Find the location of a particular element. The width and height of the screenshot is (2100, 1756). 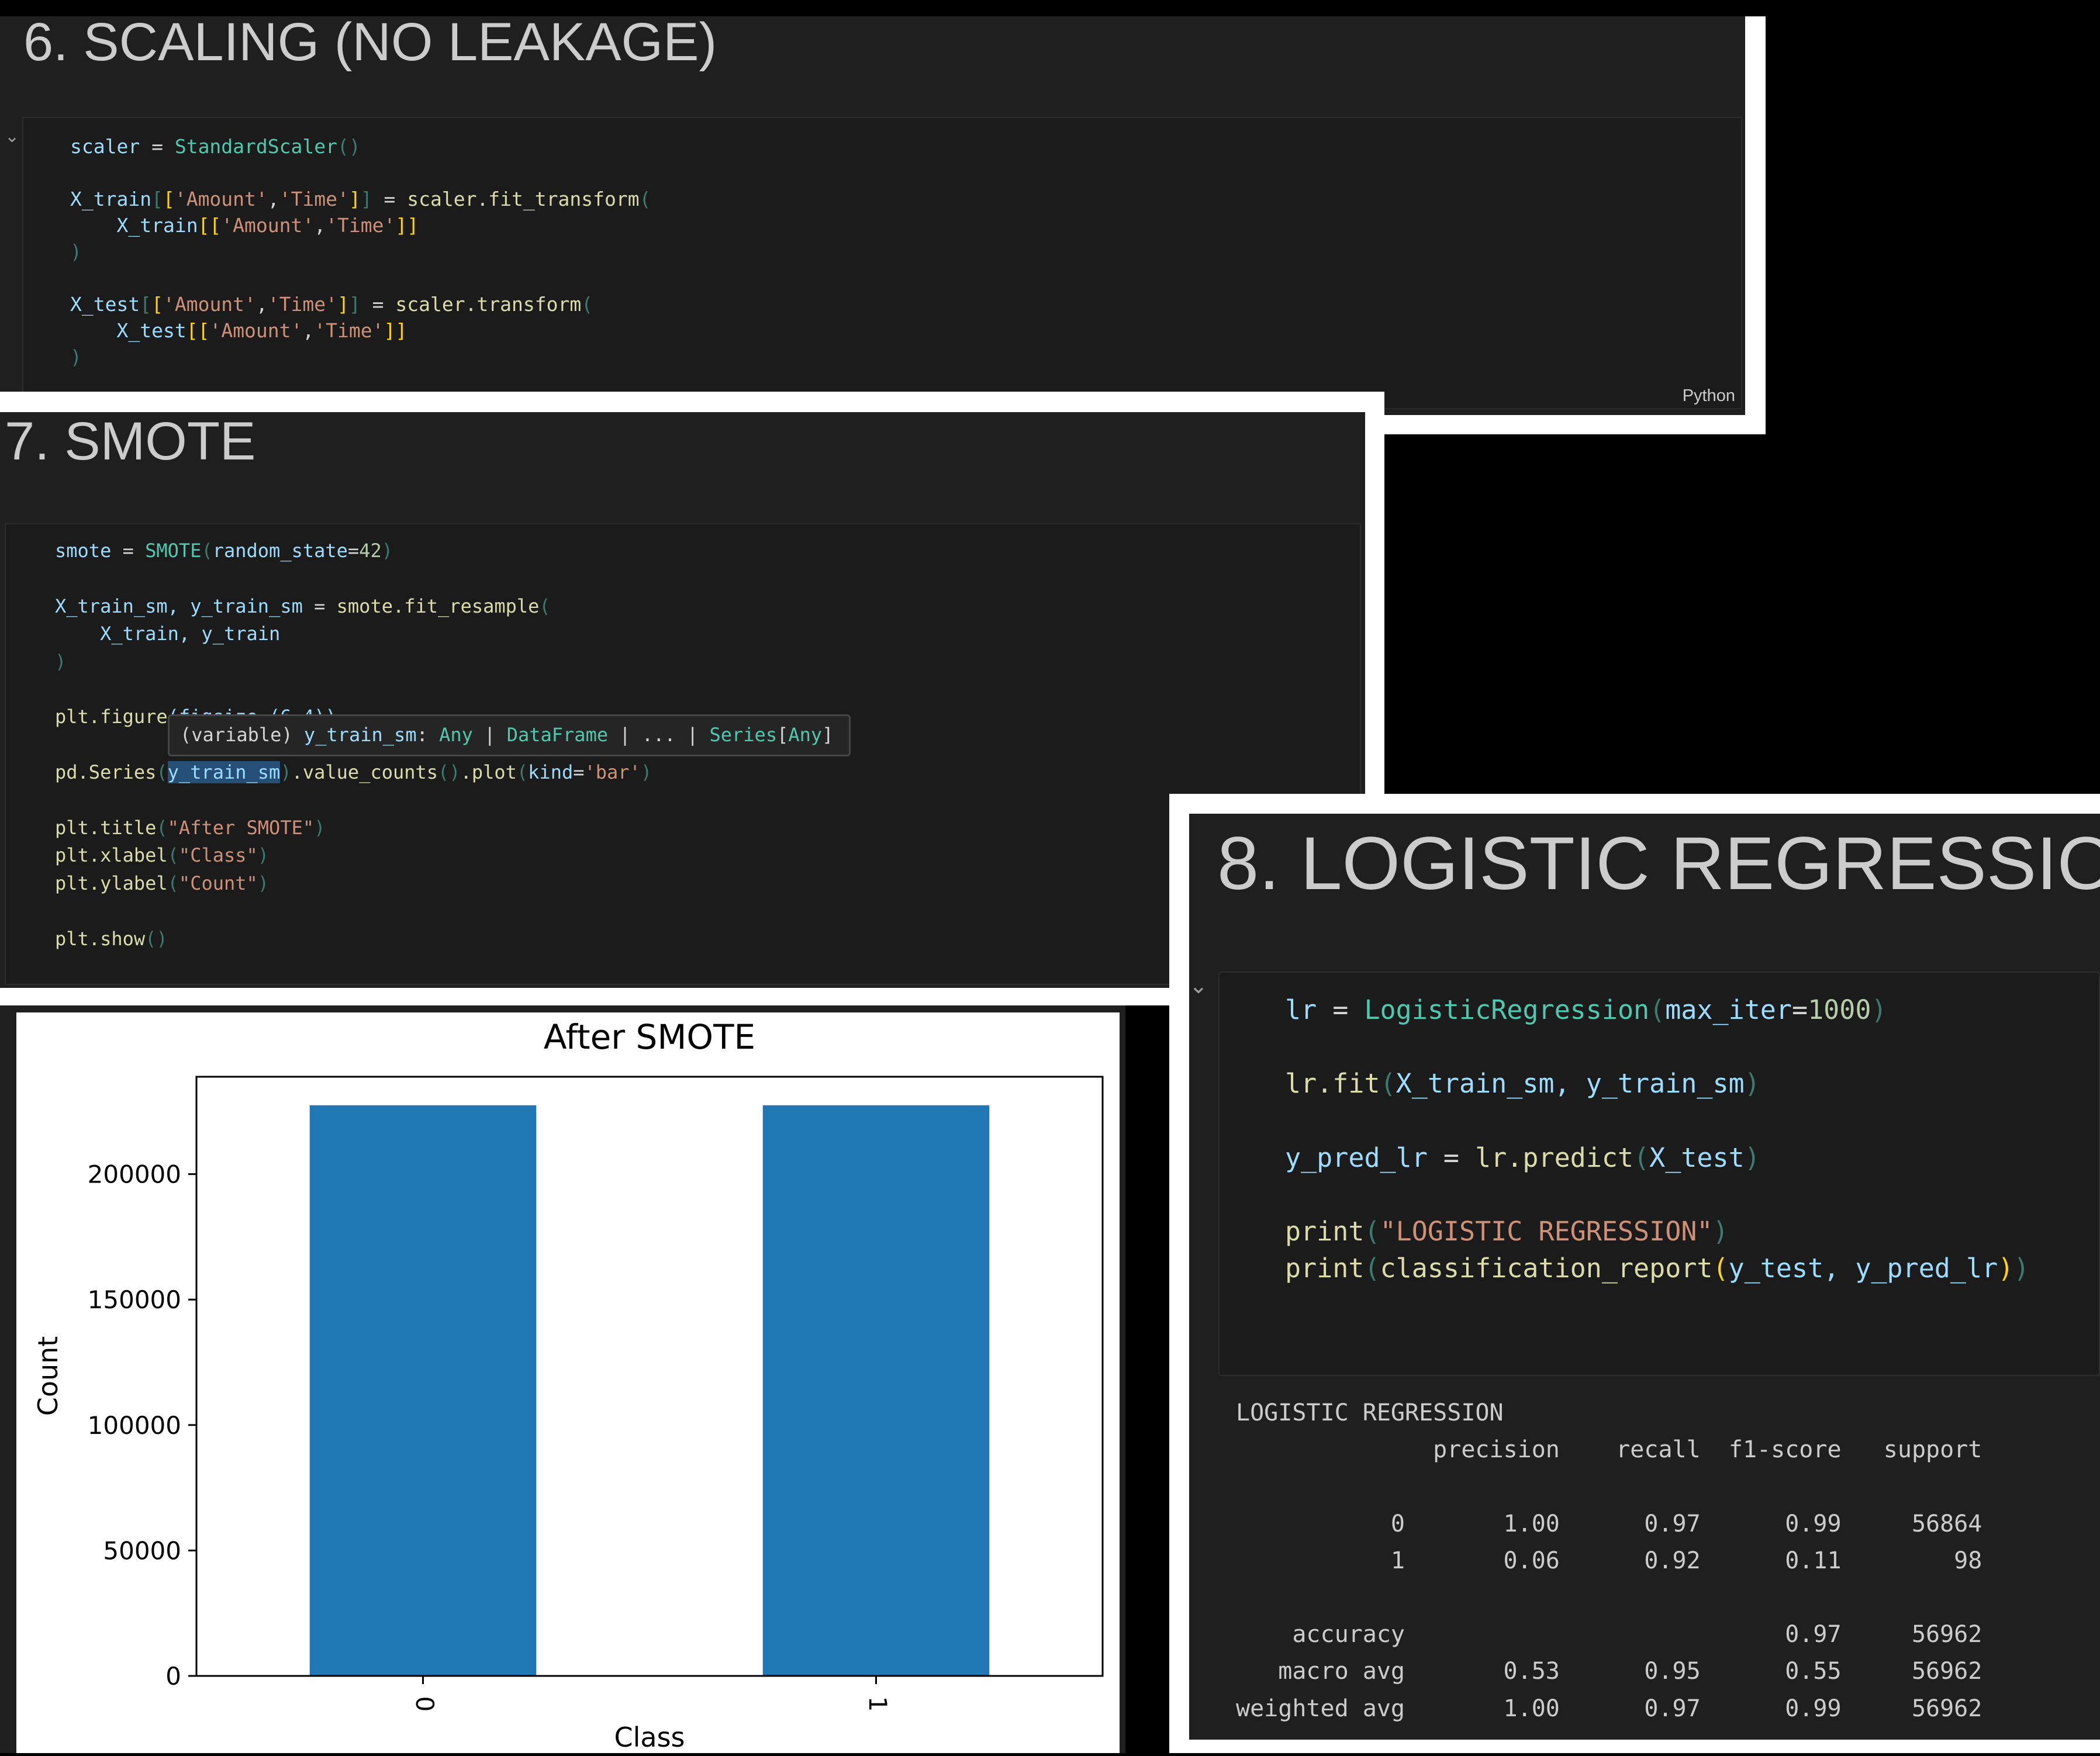

x-tick-label: 0 is located at coordinates (425, 1704).